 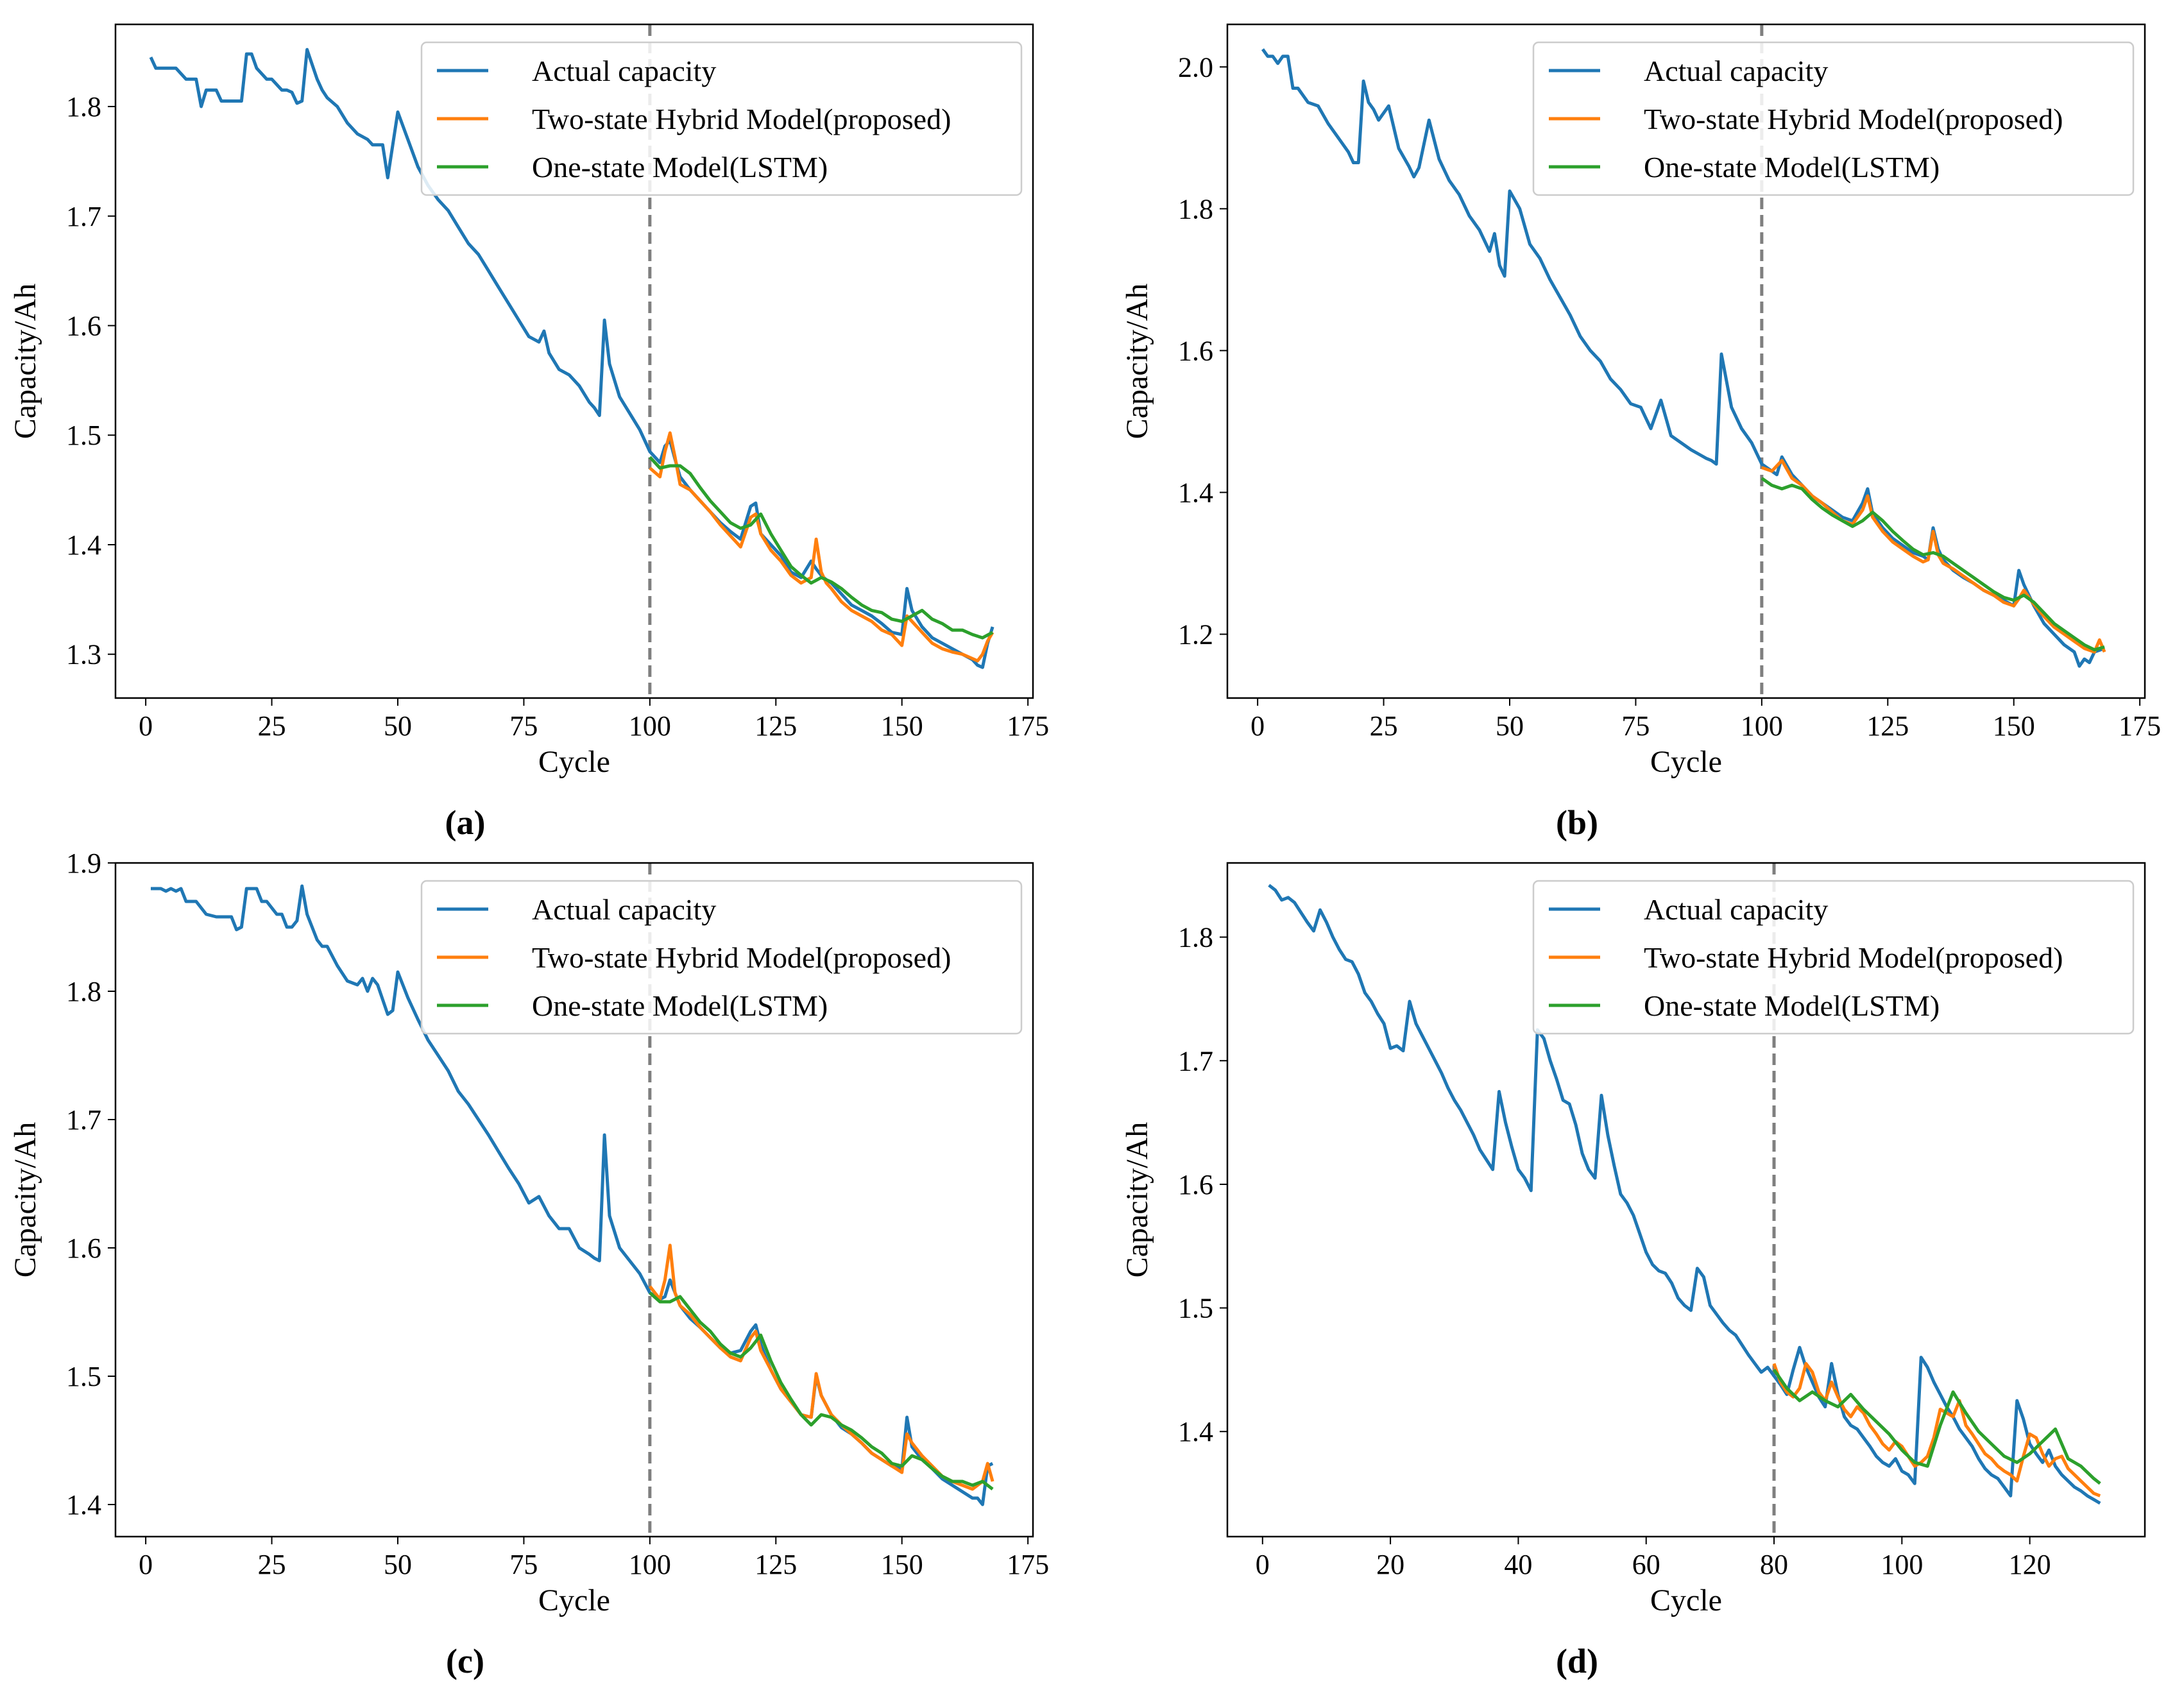 I want to click on y-tick-label: 1.2, so click(x=1195, y=635).